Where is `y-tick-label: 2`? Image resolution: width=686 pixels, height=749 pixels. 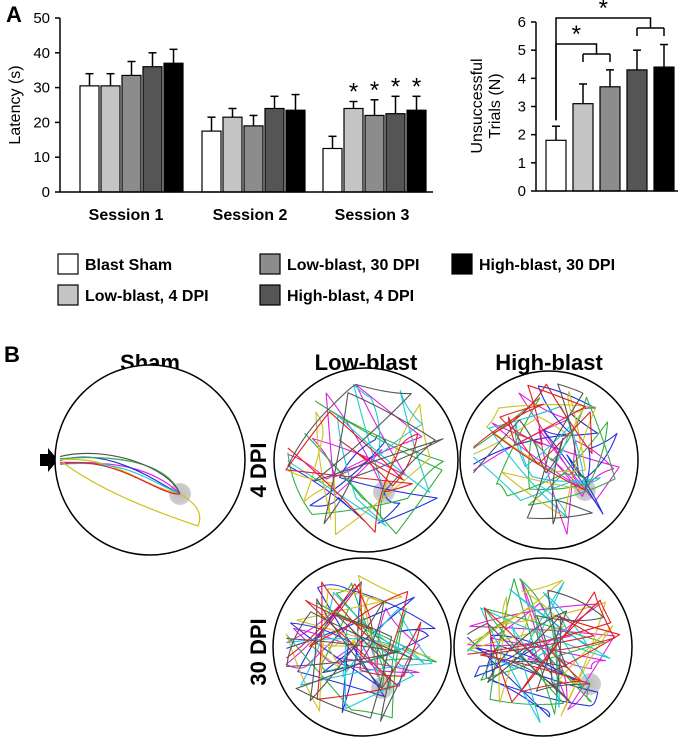 y-tick-label: 2 is located at coordinates (522, 135).